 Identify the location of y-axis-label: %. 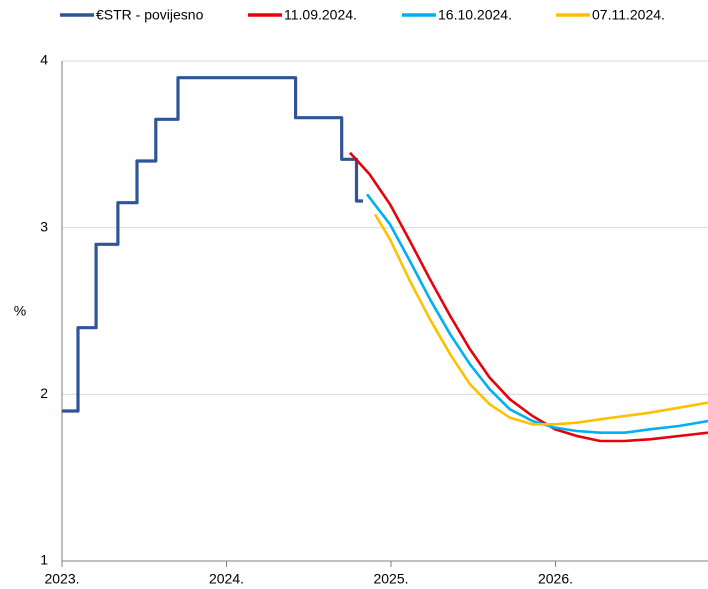
(20, 311).